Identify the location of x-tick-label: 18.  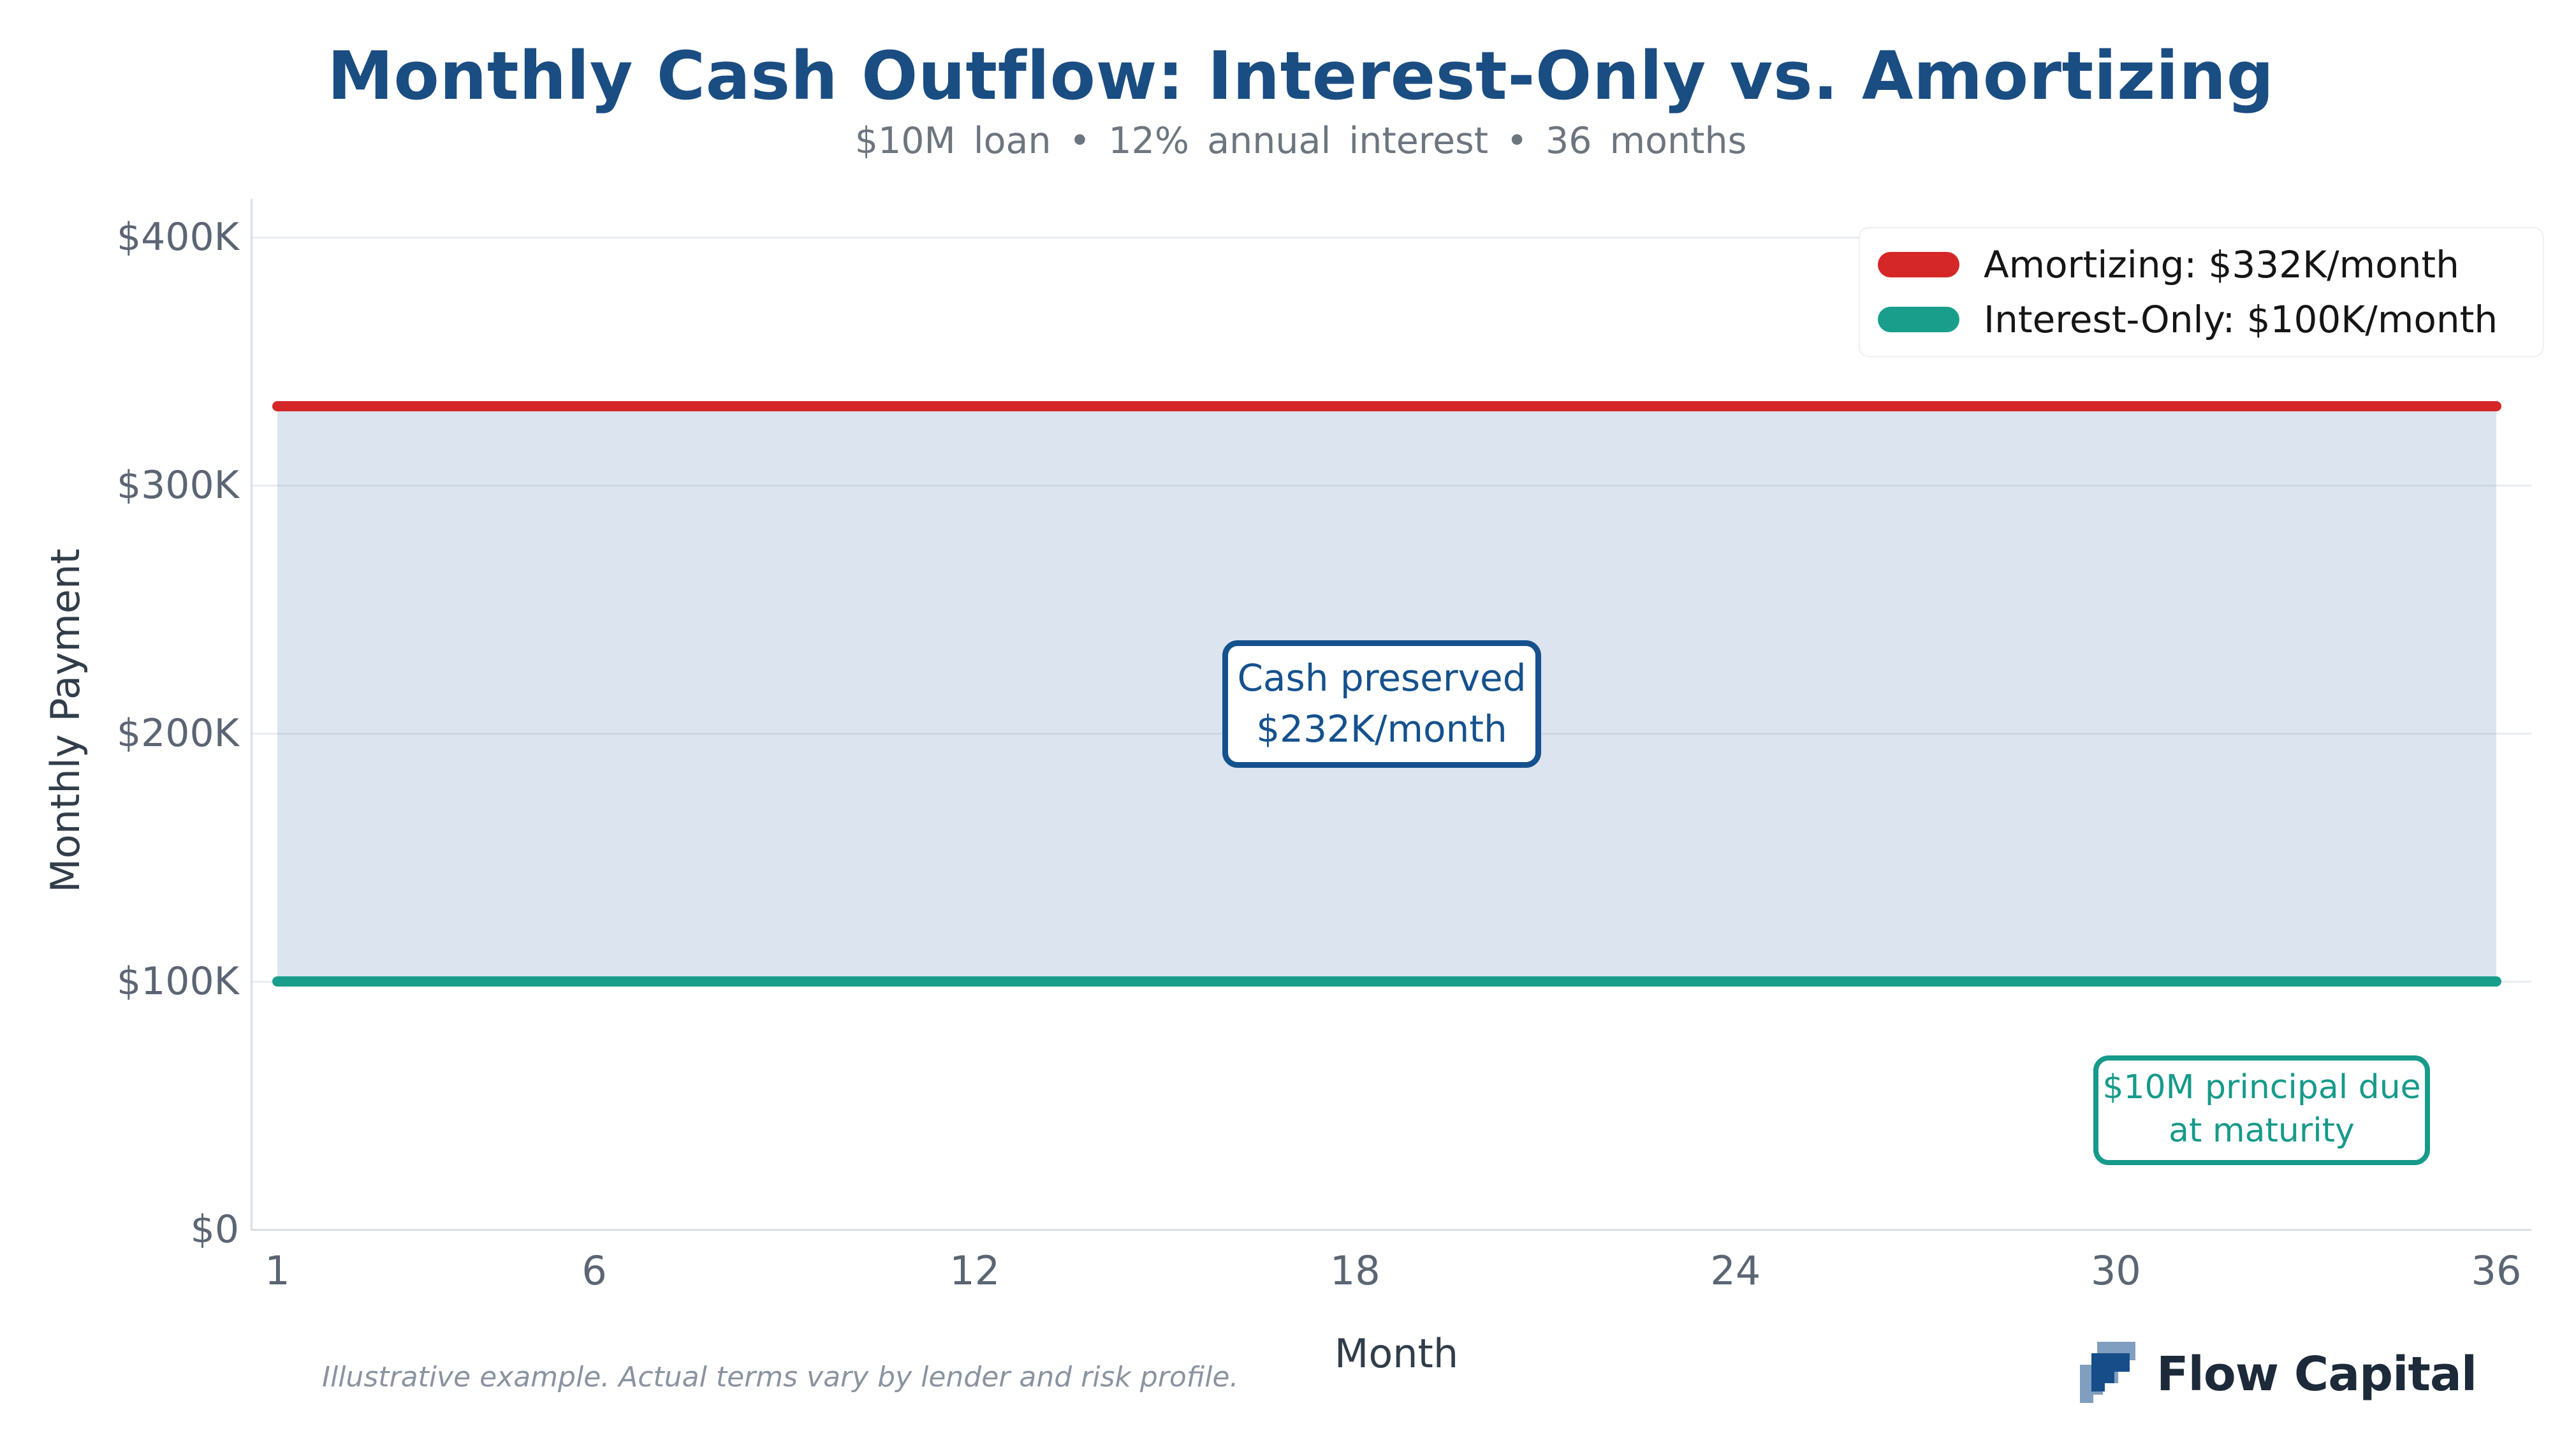
(1354, 1270).